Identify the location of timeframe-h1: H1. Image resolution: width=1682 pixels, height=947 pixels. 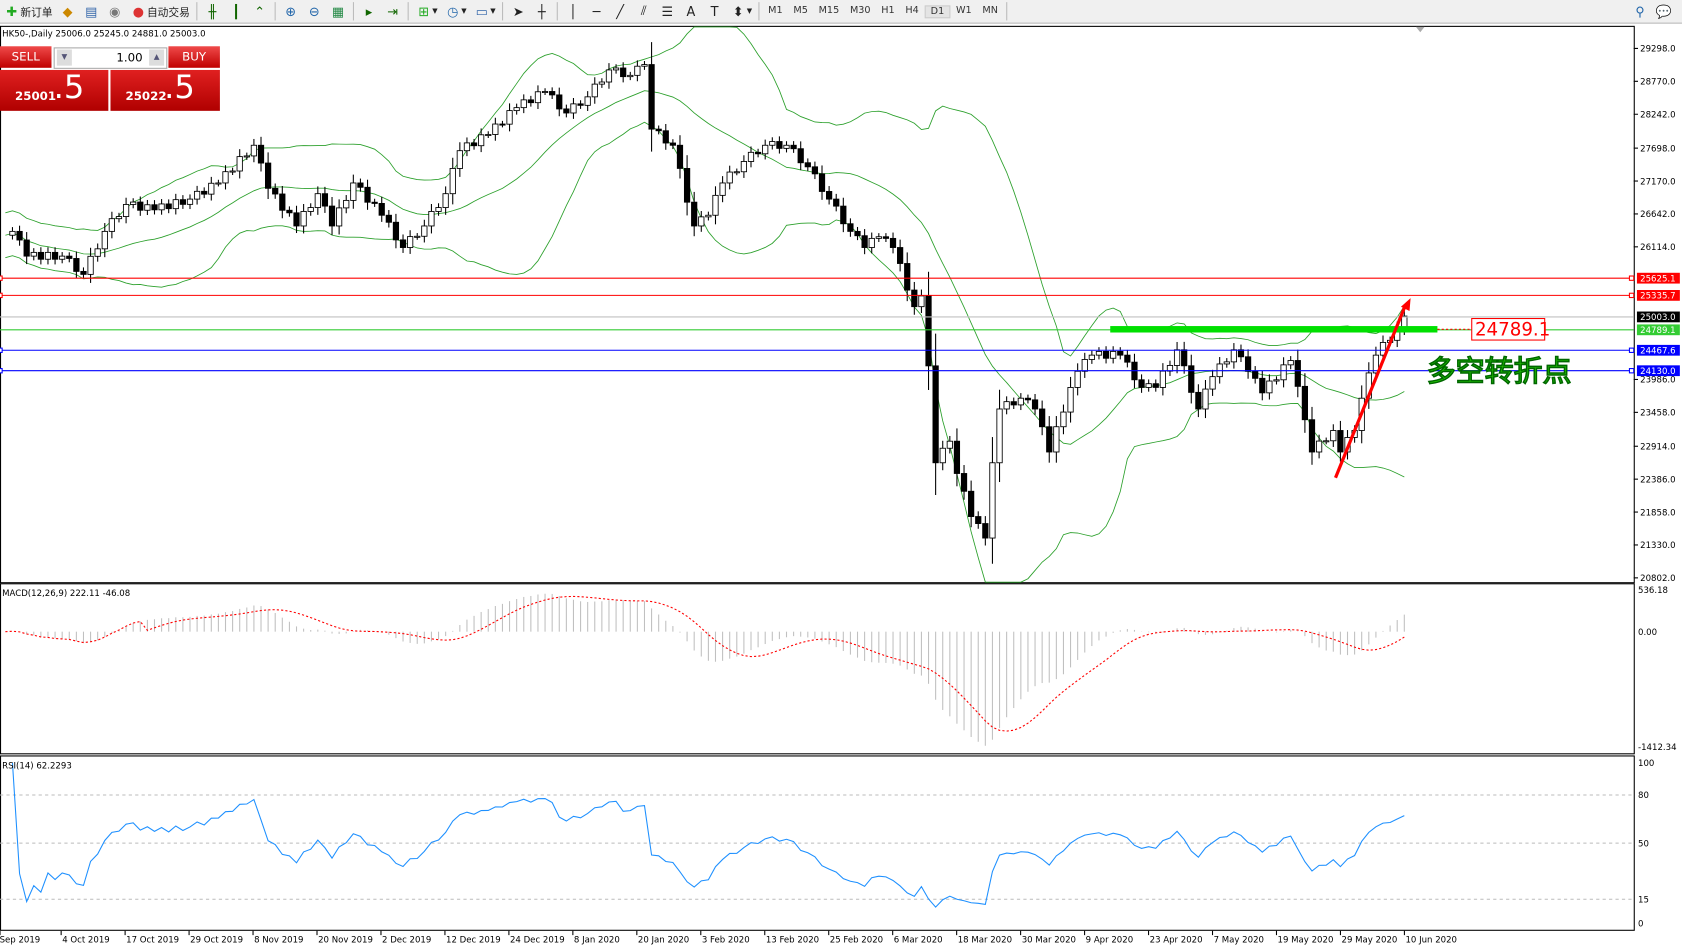
(888, 10).